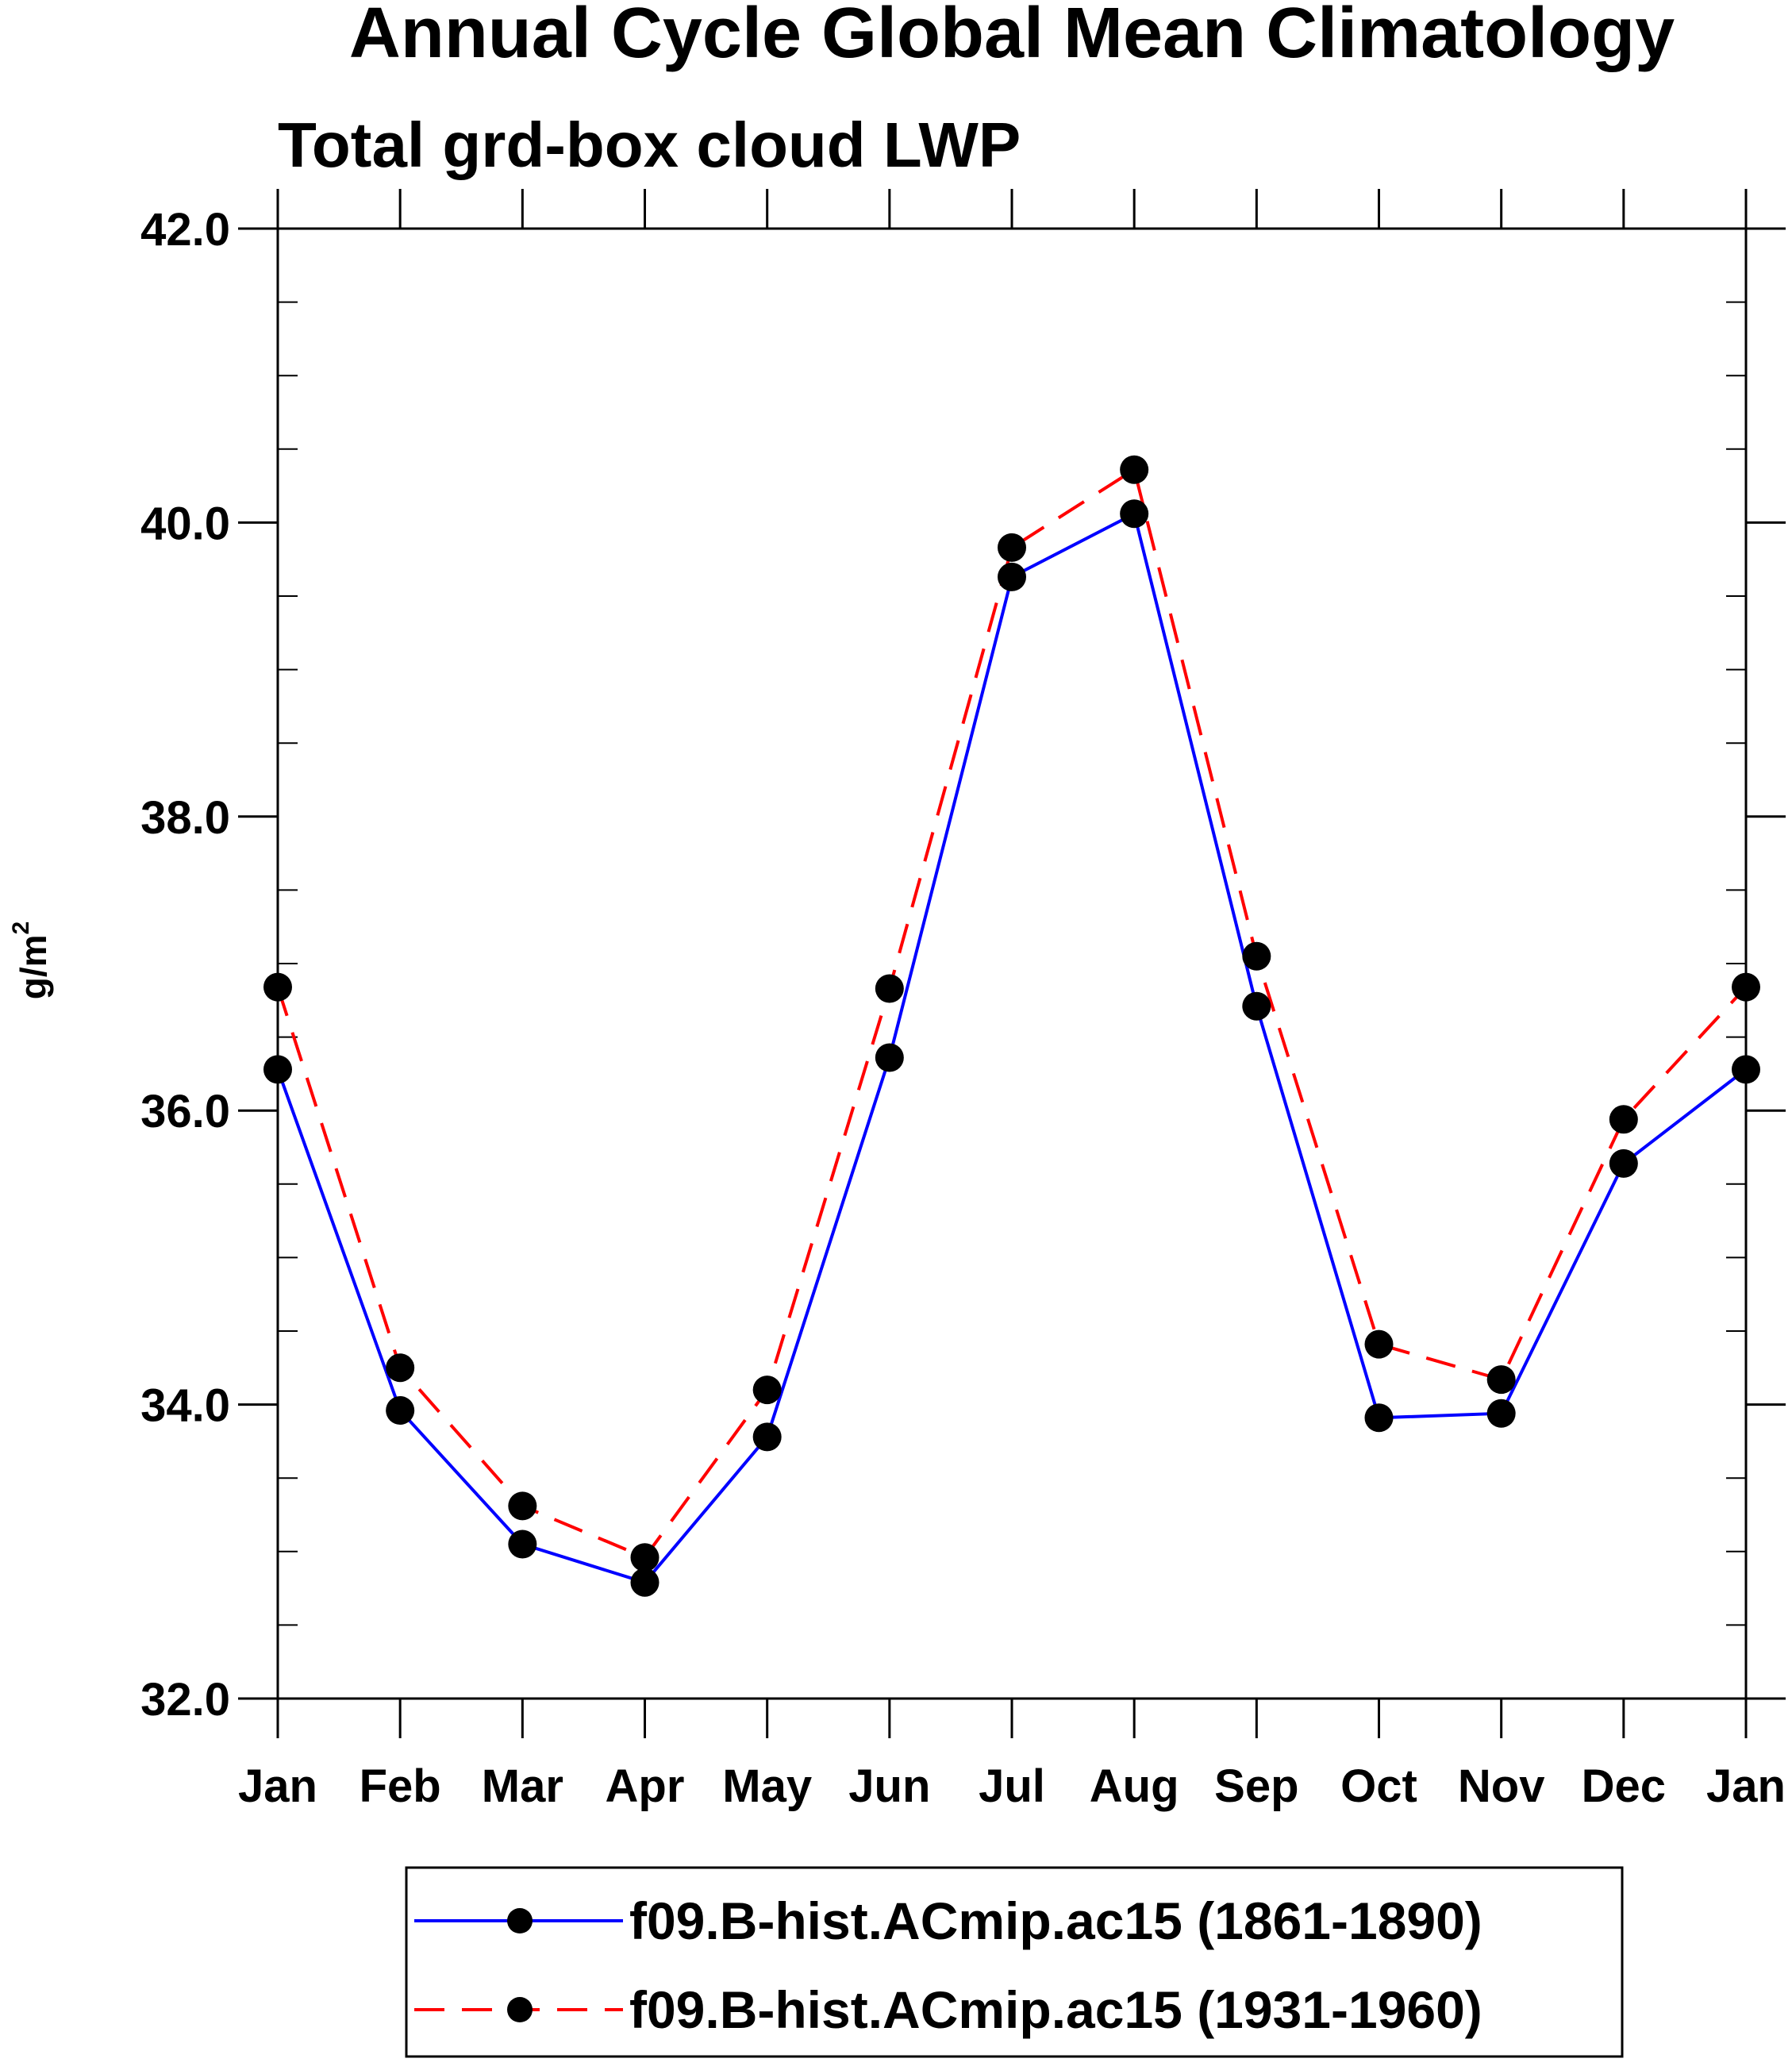 Image resolution: width=1792 pixels, height=2070 pixels. What do you see at coordinates (1134, 1786) in the screenshot?
I see `x-tick-label: Aug` at bounding box center [1134, 1786].